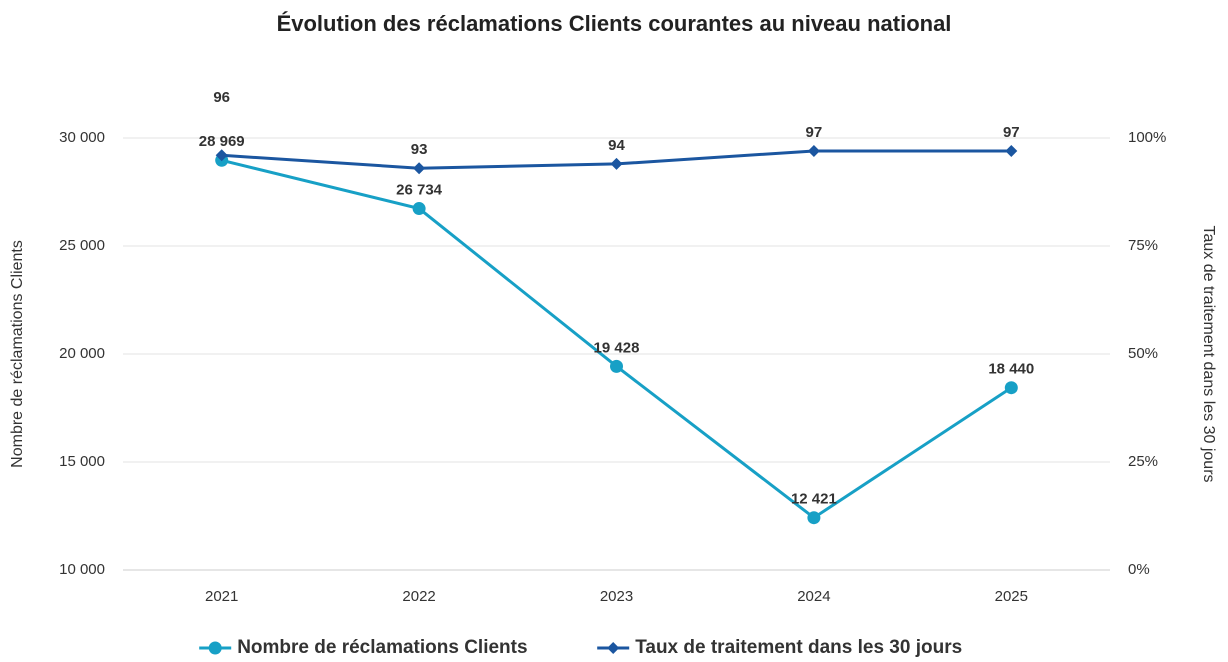  Describe the element at coordinates (1139, 569) in the screenshot. I see `y2-tick-label: 0%` at that location.